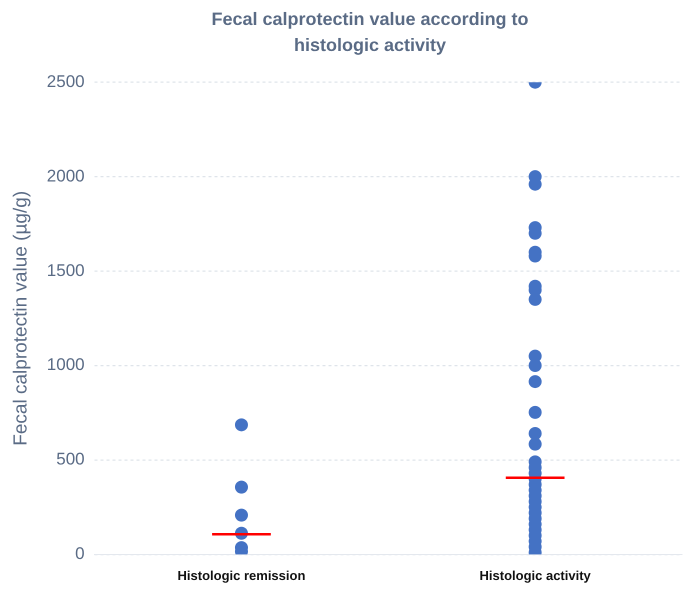 Image resolution: width=690 pixels, height=610 pixels. Describe the element at coordinates (242, 575) in the screenshot. I see `x-tick-label: Histologic remission` at that location.